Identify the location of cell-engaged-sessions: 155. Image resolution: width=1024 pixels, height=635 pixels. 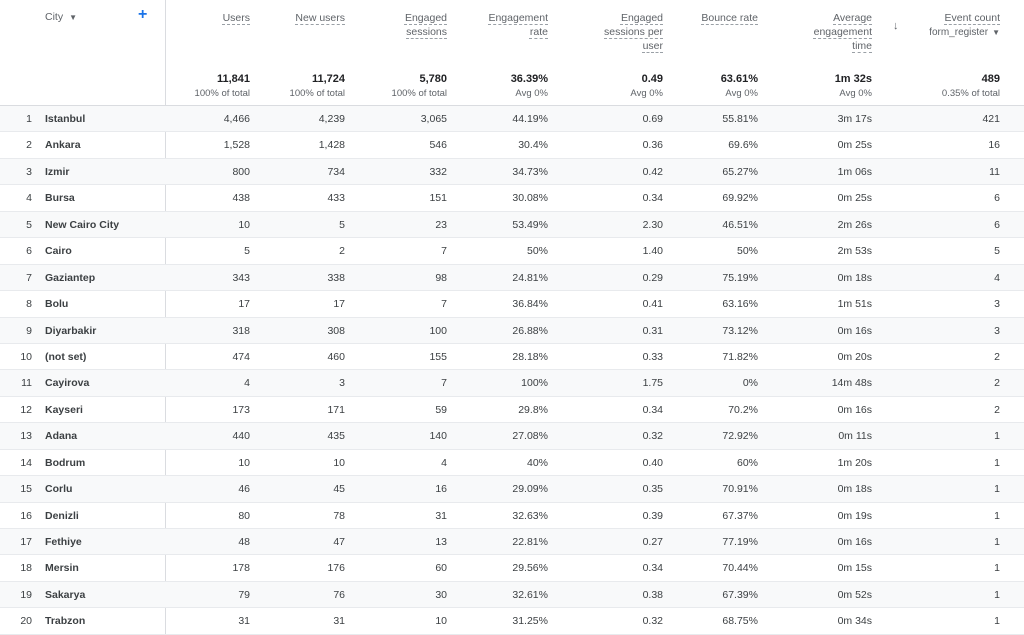
(438, 356).